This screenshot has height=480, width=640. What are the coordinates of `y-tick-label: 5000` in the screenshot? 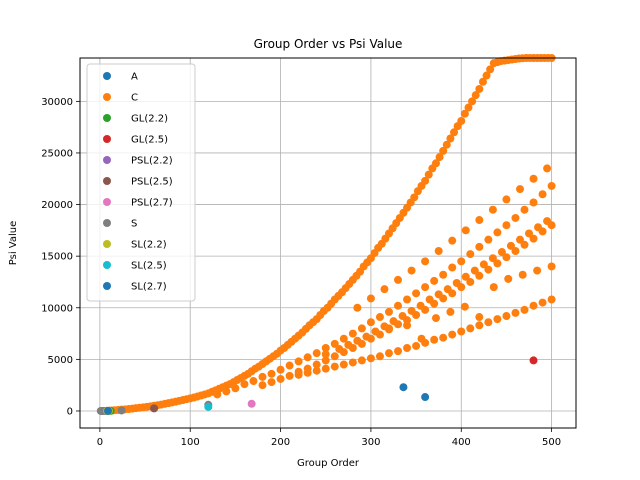 It's located at (60, 360).